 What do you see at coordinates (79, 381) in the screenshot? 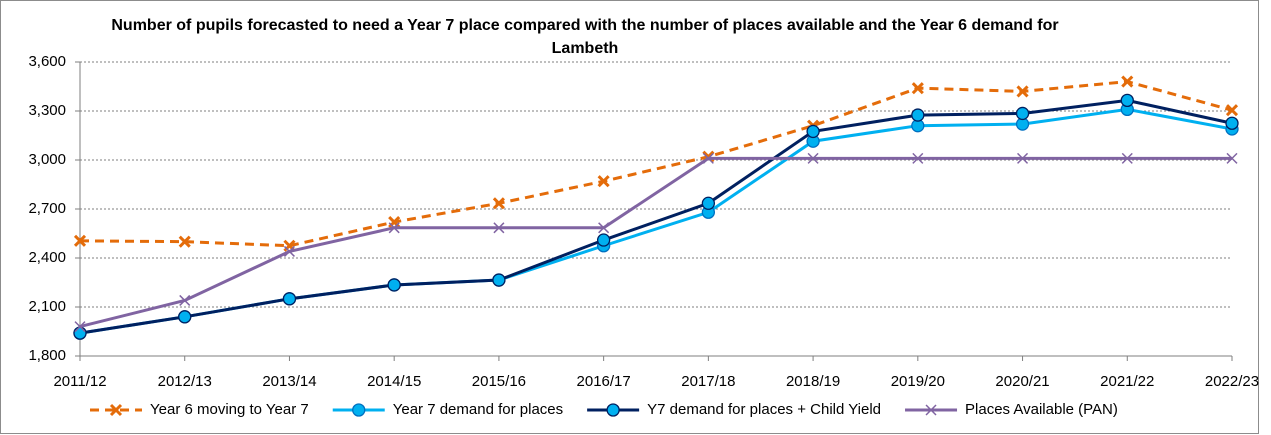
I see `x-tick-label: 2011/12` at bounding box center [79, 381].